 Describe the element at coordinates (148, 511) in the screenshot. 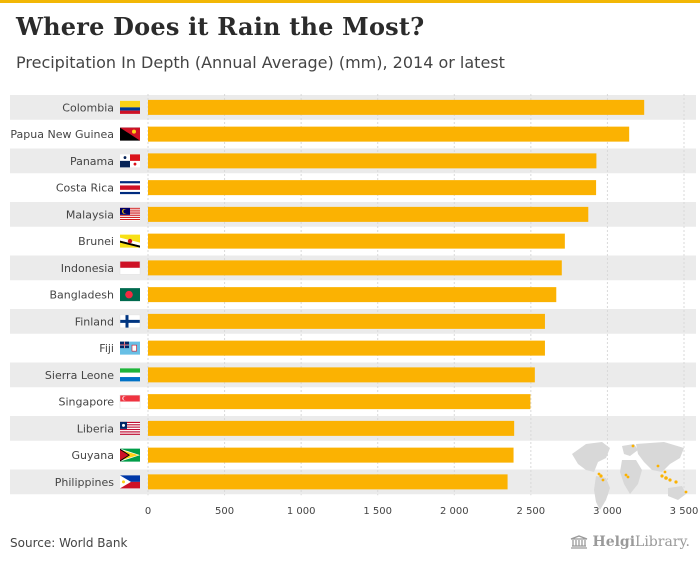

I see `x-tick-label: 0` at that location.